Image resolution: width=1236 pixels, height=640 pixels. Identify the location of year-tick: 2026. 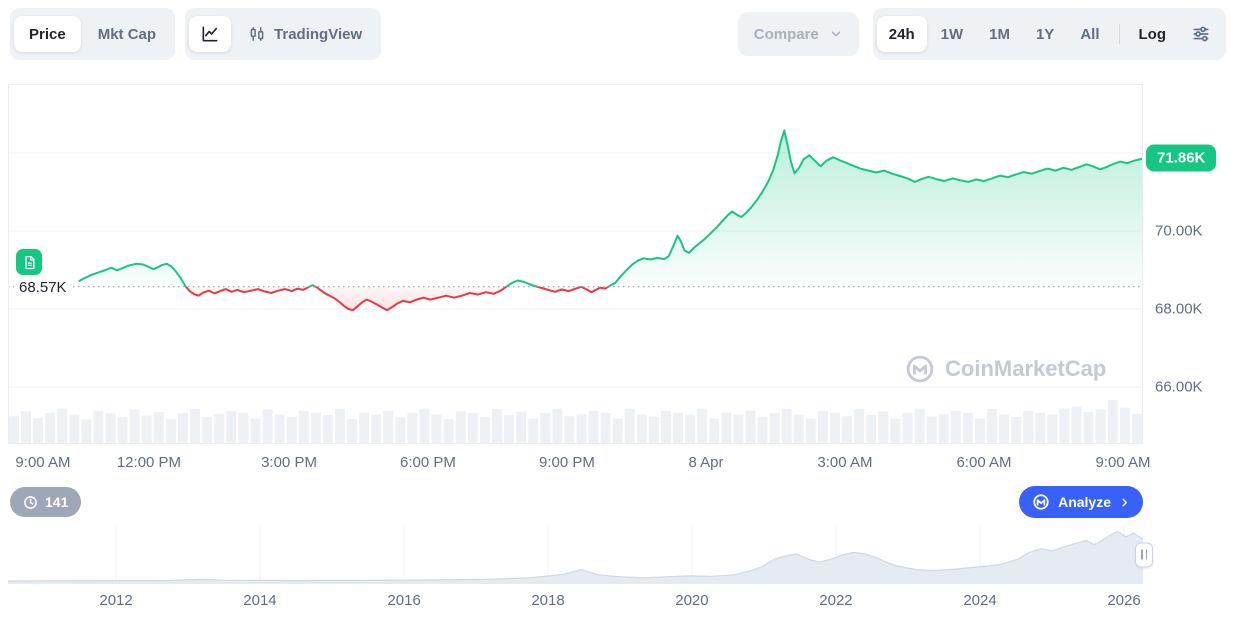
(1124, 600).